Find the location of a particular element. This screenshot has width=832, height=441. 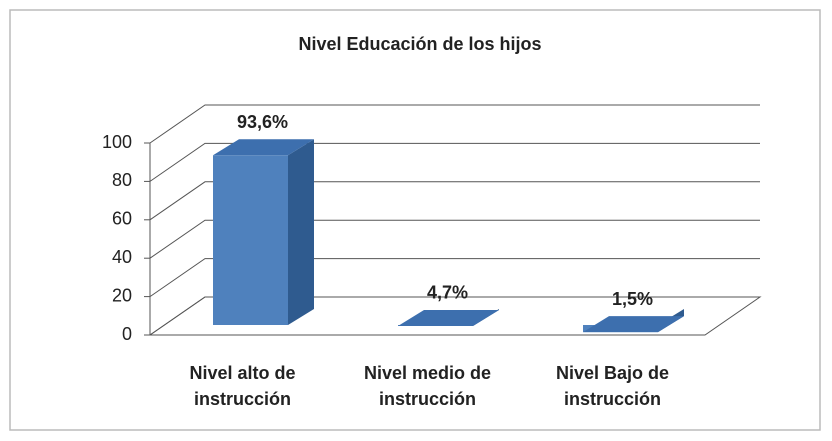

y-tick-label: 60 is located at coordinates (122, 219).